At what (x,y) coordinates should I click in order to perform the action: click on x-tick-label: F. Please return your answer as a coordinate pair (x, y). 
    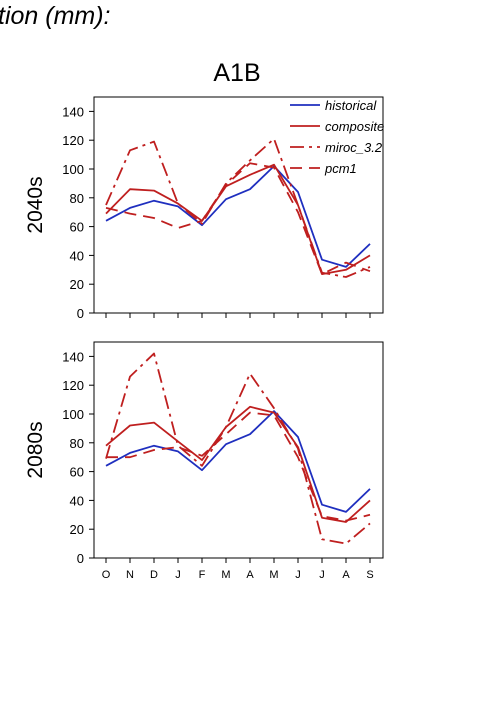
    Looking at the image, I should click on (202, 575).